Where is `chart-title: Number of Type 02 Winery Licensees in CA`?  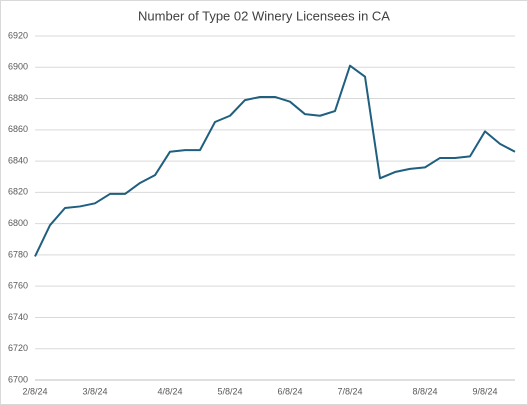
chart-title: Number of Type 02 Winery Licensees in CA is located at coordinates (264, 15).